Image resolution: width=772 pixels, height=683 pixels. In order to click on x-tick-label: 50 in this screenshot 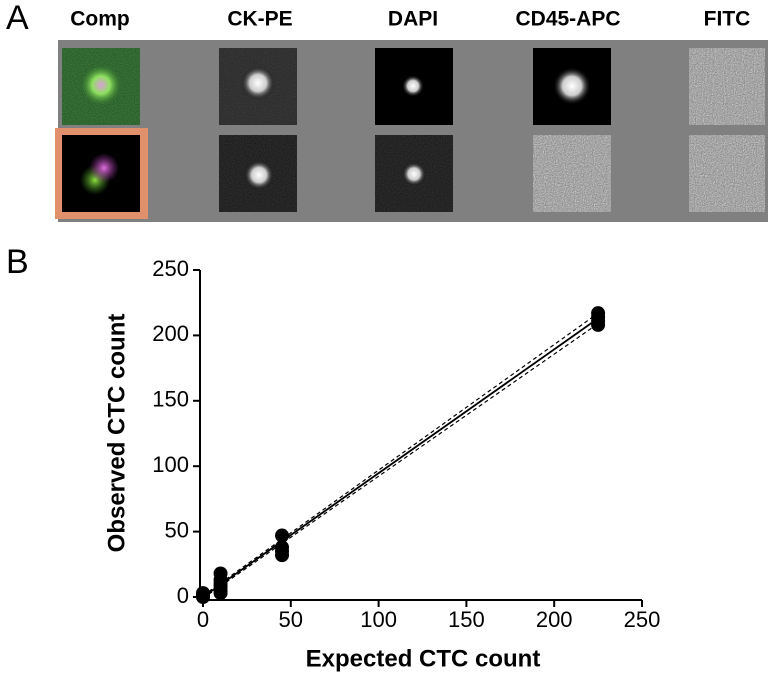, I will do `click(291, 619)`.